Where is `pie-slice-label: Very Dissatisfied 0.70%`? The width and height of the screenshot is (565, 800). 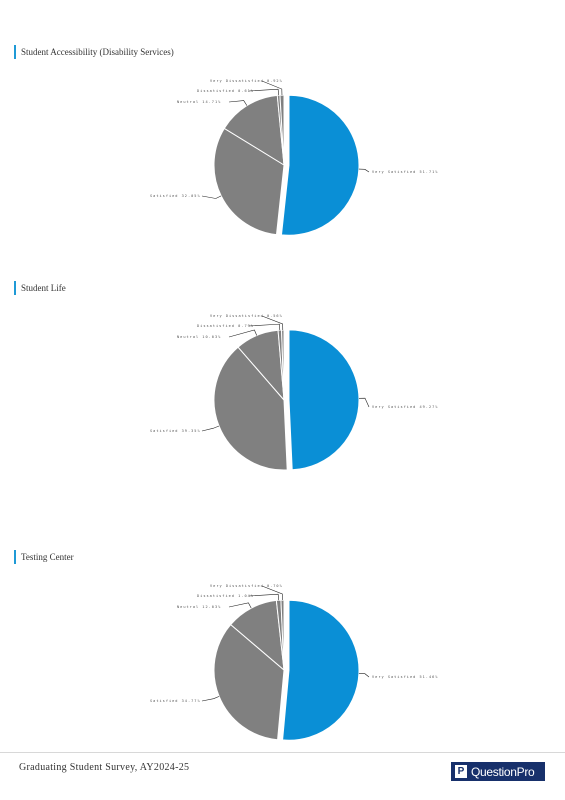 pie-slice-label: Very Dissatisfied 0.70% is located at coordinates (246, 586).